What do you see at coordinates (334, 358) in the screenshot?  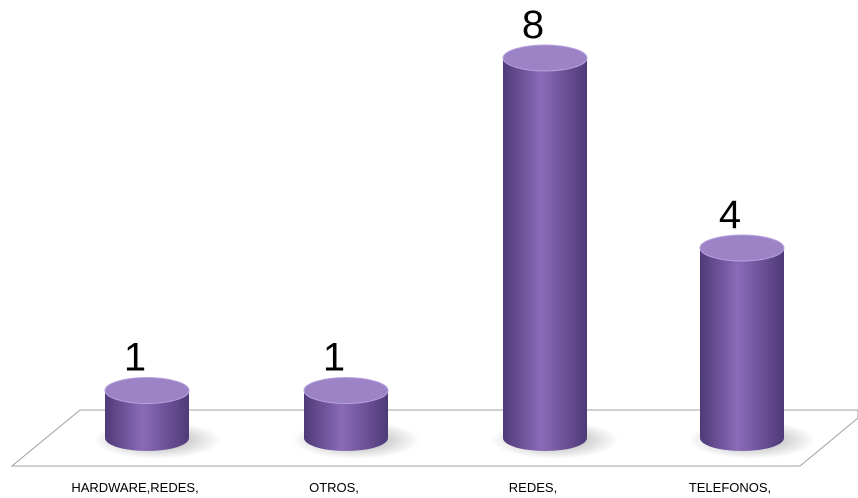 I see `data-label-otros: 1` at bounding box center [334, 358].